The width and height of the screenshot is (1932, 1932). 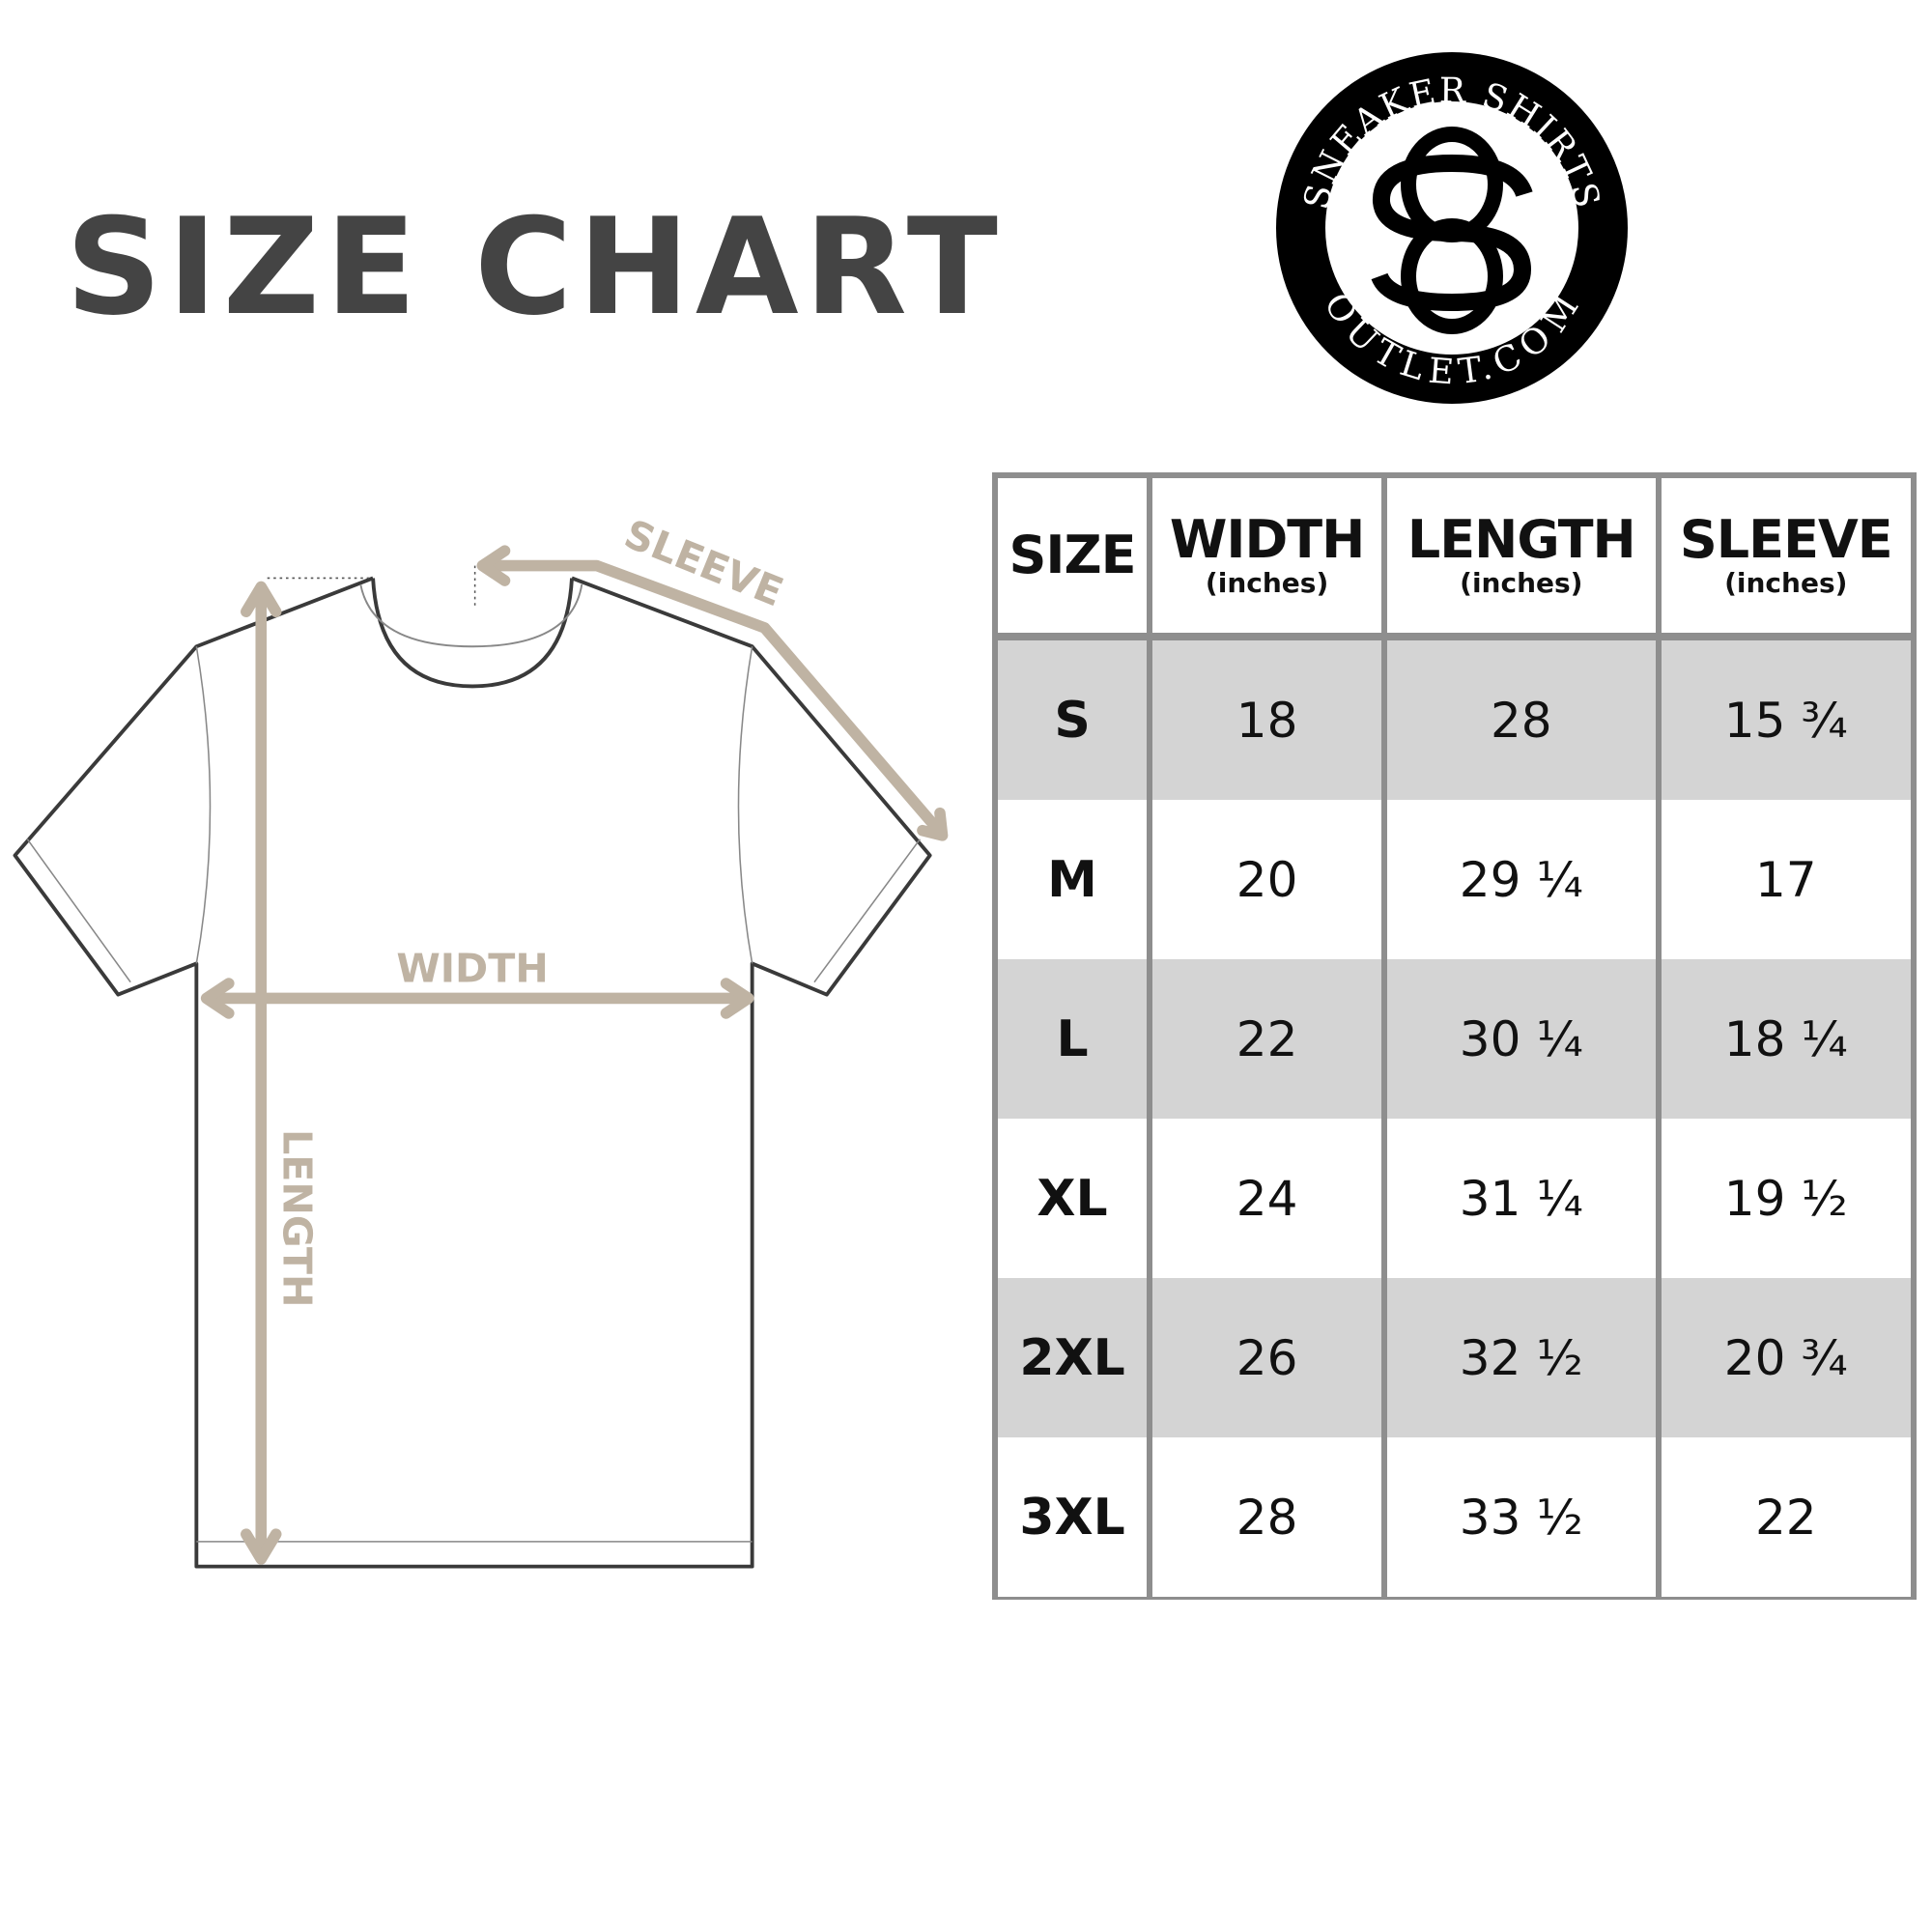 I want to click on width-label: WIDTH, so click(x=472, y=969).